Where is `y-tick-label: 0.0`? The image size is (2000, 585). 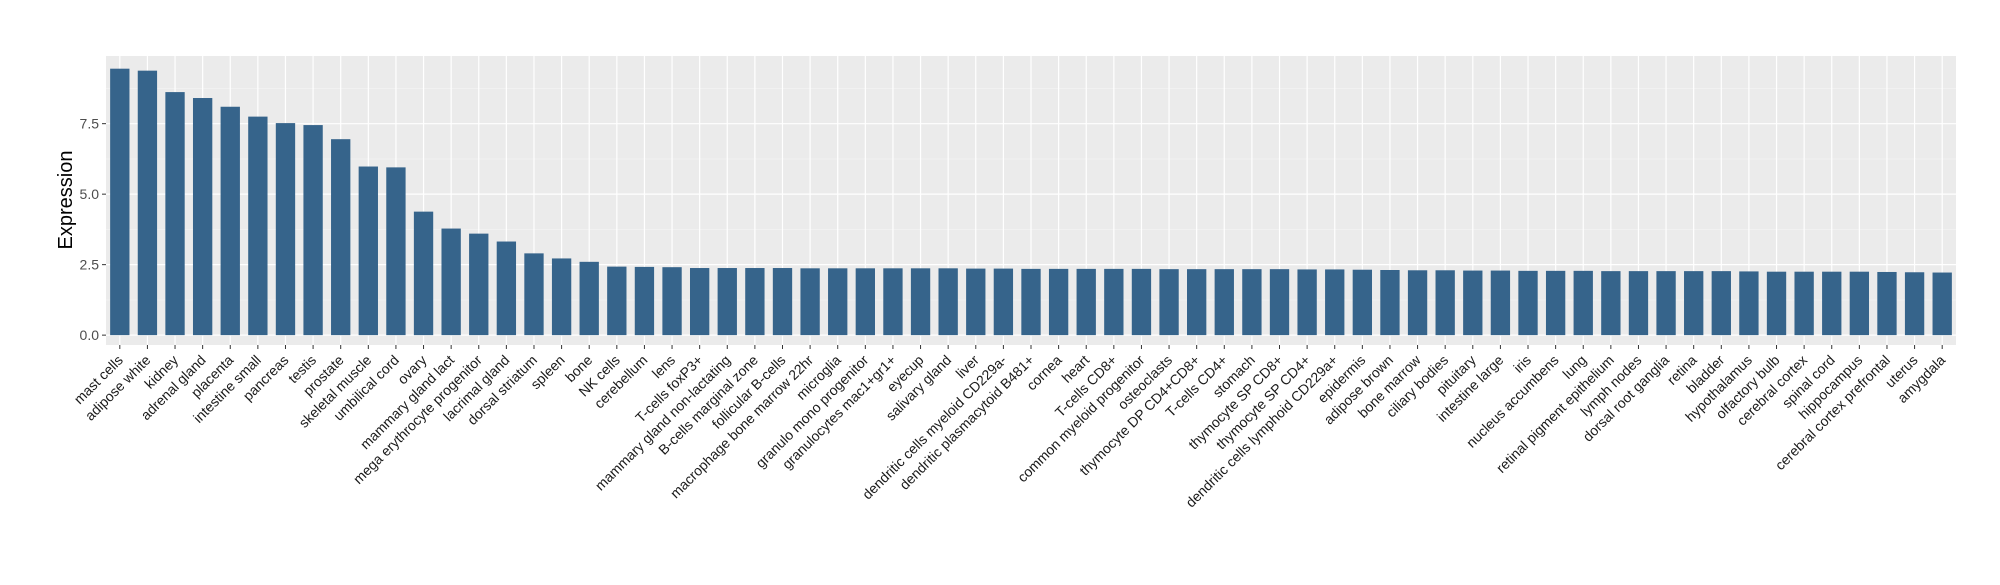 y-tick-label: 0.0 is located at coordinates (90, 335).